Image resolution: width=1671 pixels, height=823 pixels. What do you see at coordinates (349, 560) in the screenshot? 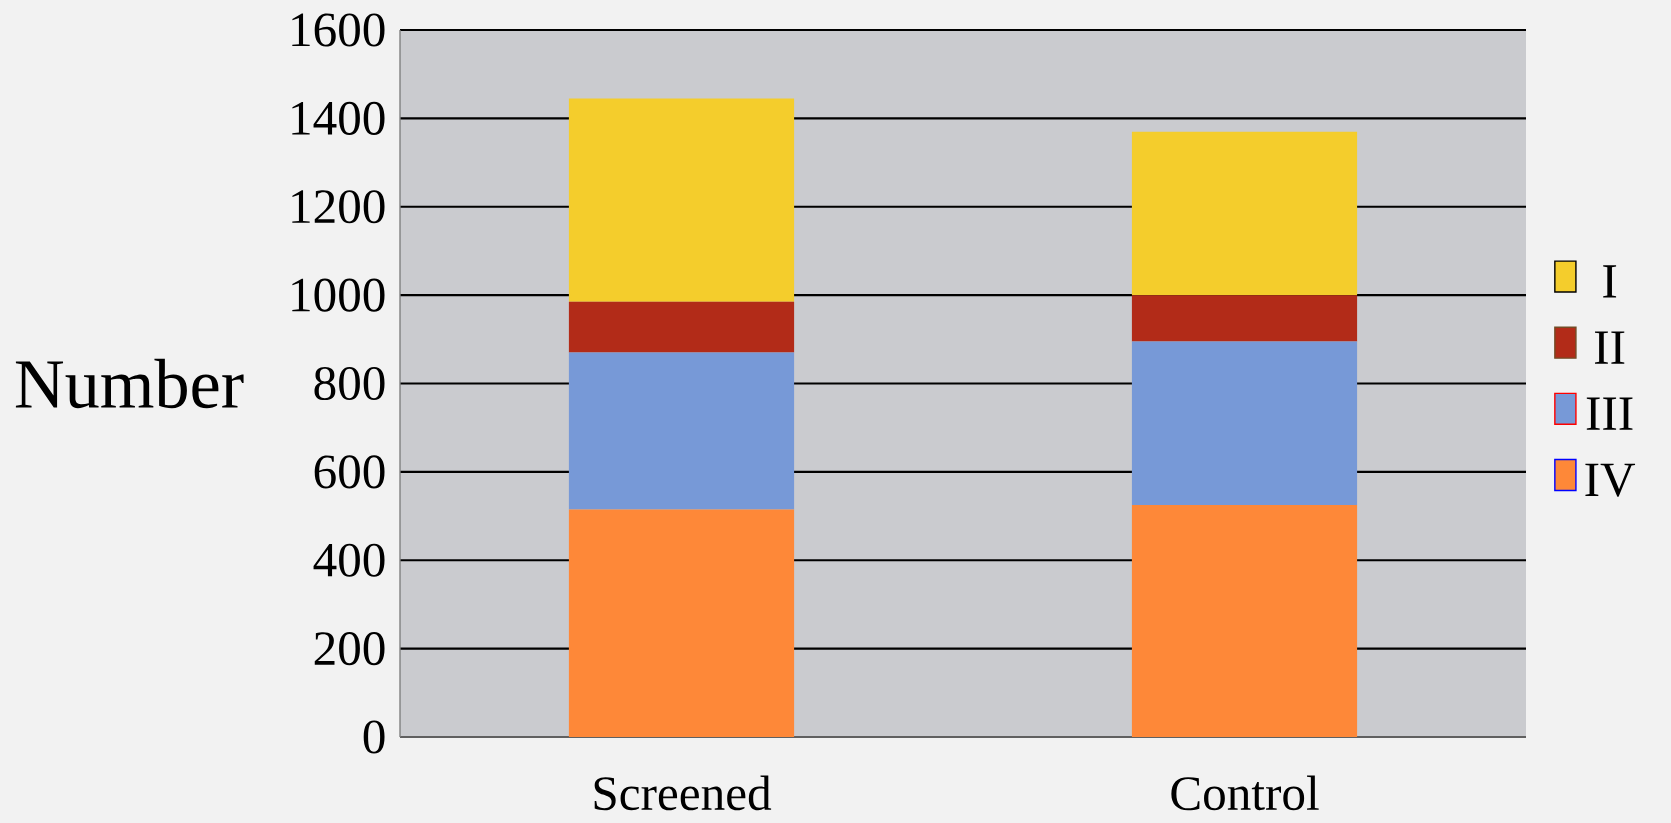
I see `y-tick-label: 400` at bounding box center [349, 560].